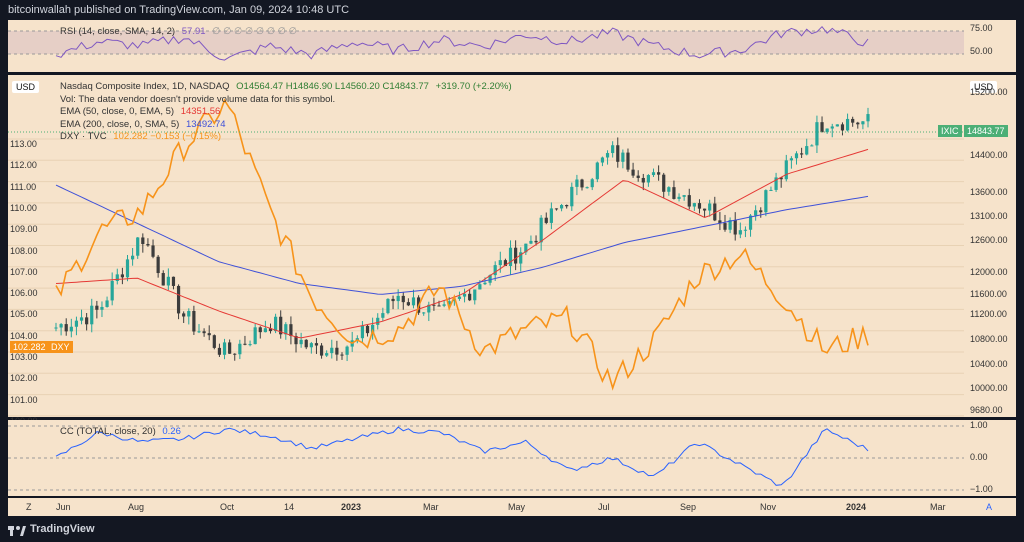 This screenshot has width=1024, height=542. I want to click on right-tick: 11600.00, so click(988, 294).